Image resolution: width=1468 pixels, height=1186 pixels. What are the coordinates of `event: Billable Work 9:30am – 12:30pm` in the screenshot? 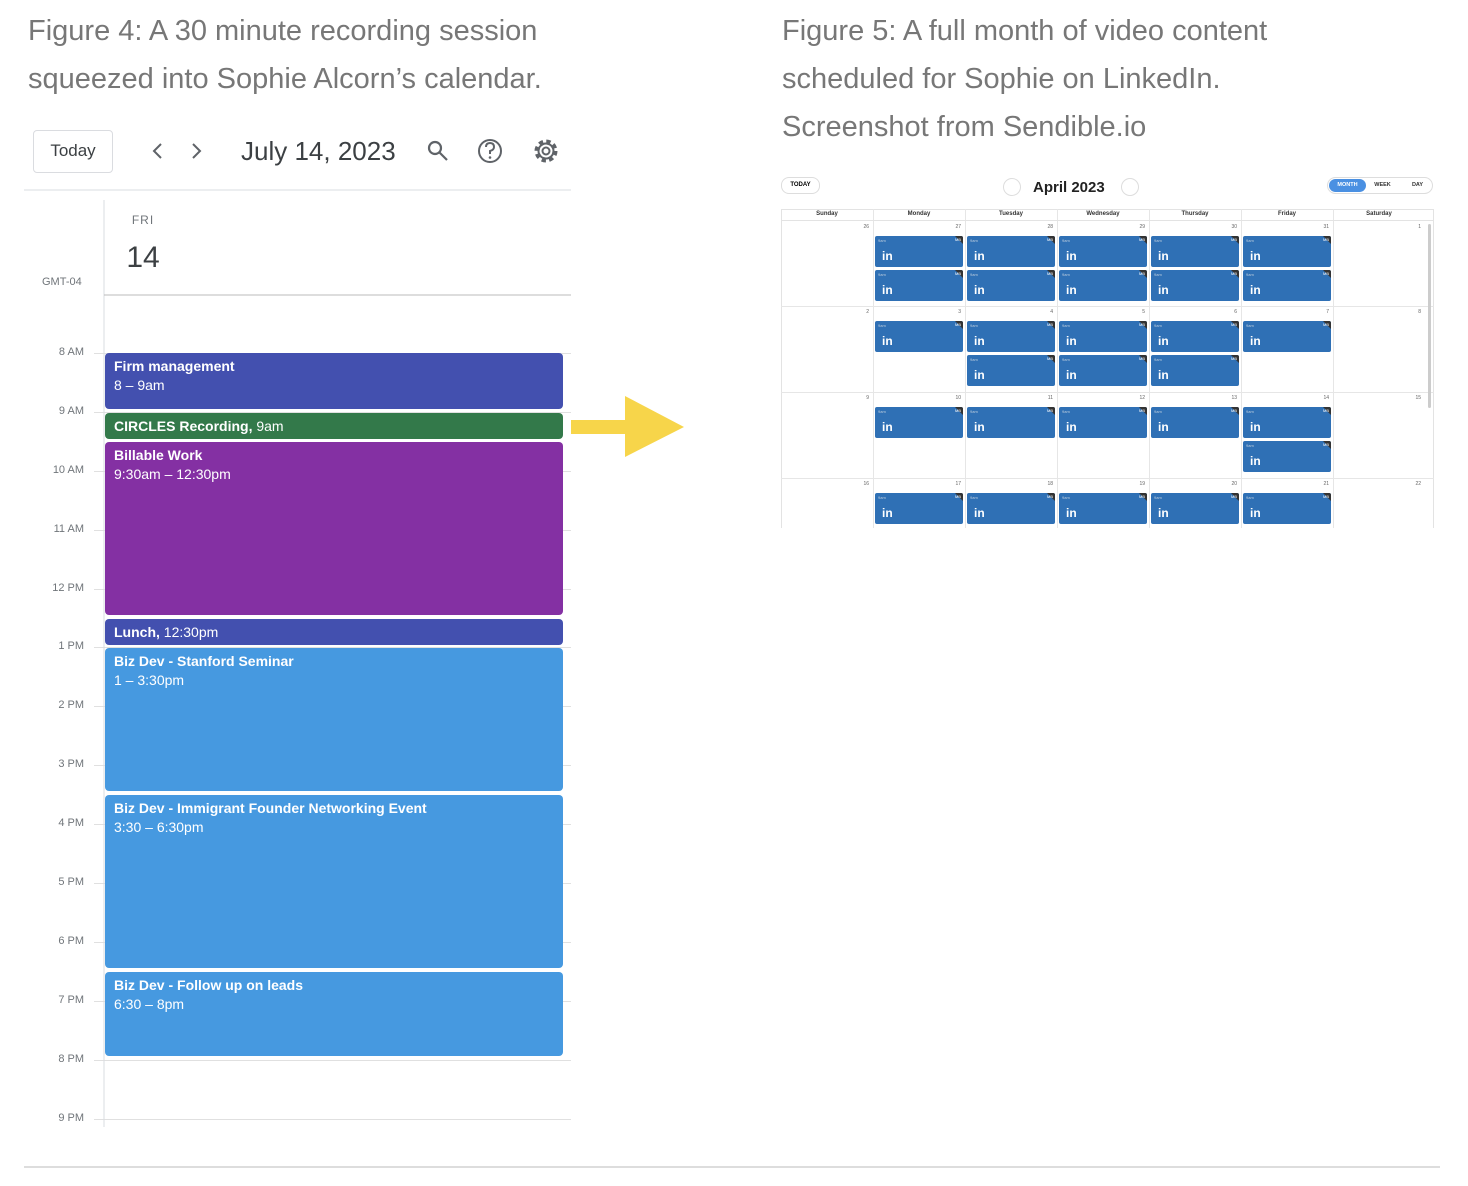 It's located at (334, 528).